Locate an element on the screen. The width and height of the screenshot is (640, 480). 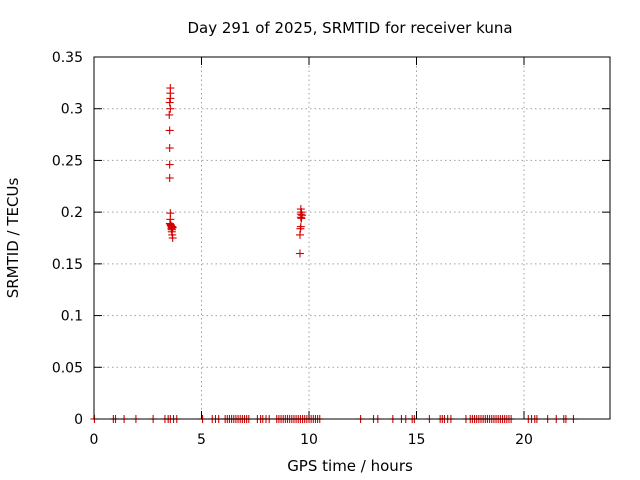
y-tick-label: 0.15 is located at coordinates (67, 265).